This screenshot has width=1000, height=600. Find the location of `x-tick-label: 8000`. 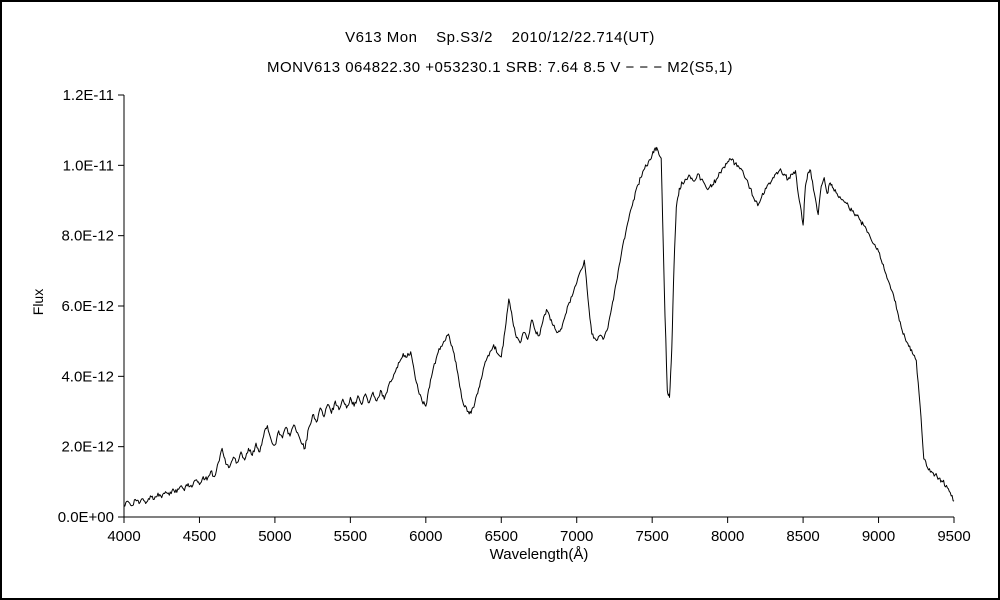

x-tick-label: 8000 is located at coordinates (727, 536).